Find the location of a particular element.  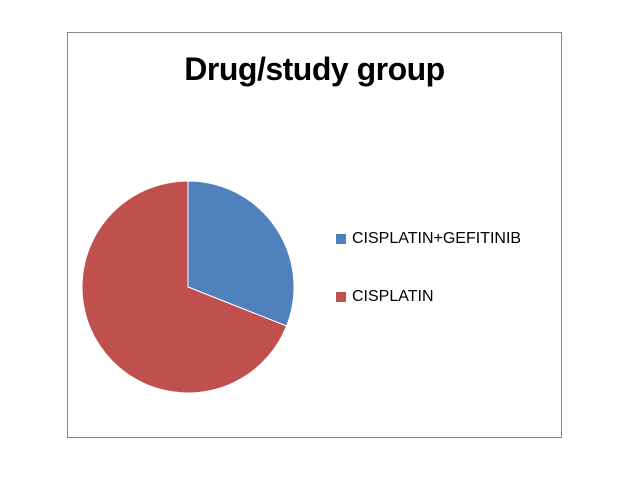

legend-item-1: CISPLATIN is located at coordinates (428, 297).